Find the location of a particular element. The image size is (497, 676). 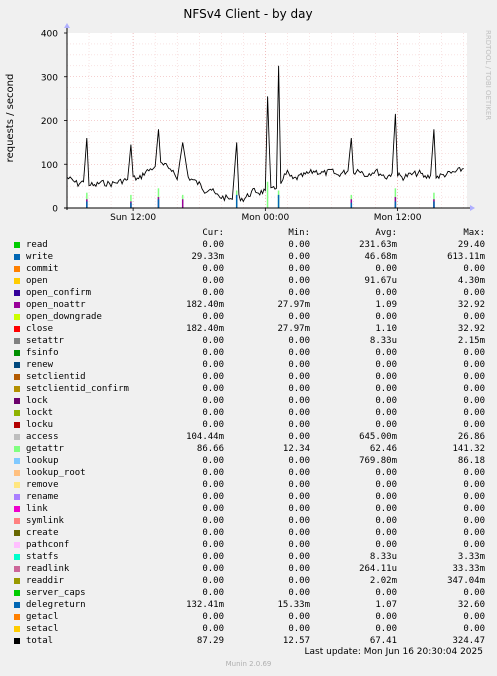

legend-avg: 1.09 is located at coordinates (386, 305).